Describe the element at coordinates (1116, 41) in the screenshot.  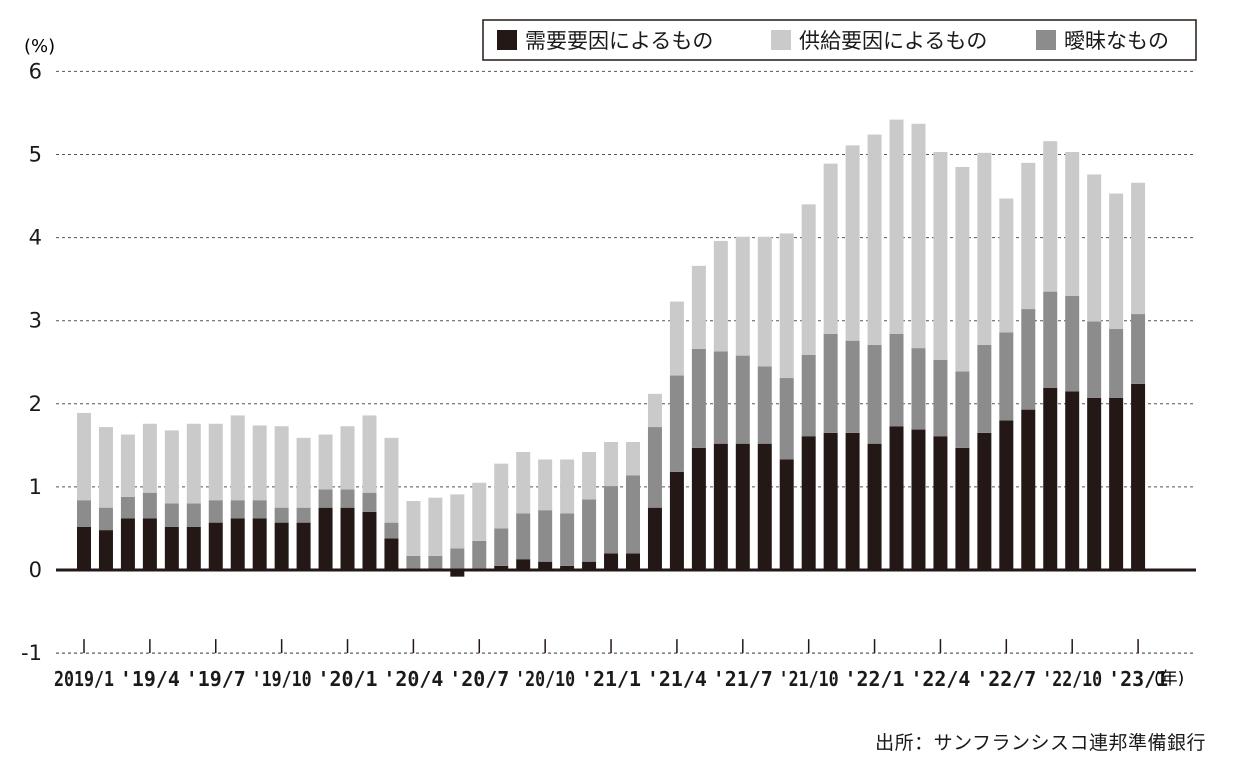
I see `legend-label: 曖昧なもの` at that location.